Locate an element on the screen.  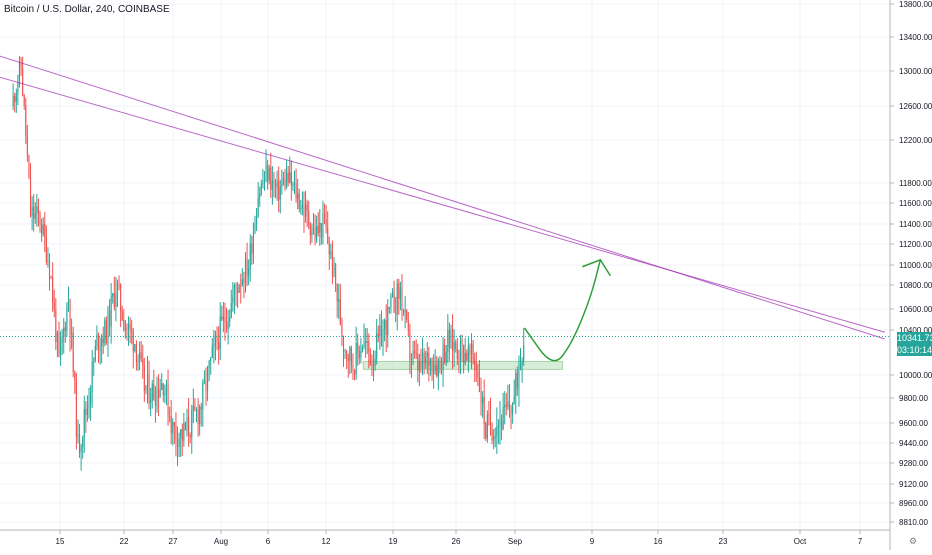
projection-arrow is located at coordinates (562, 310).